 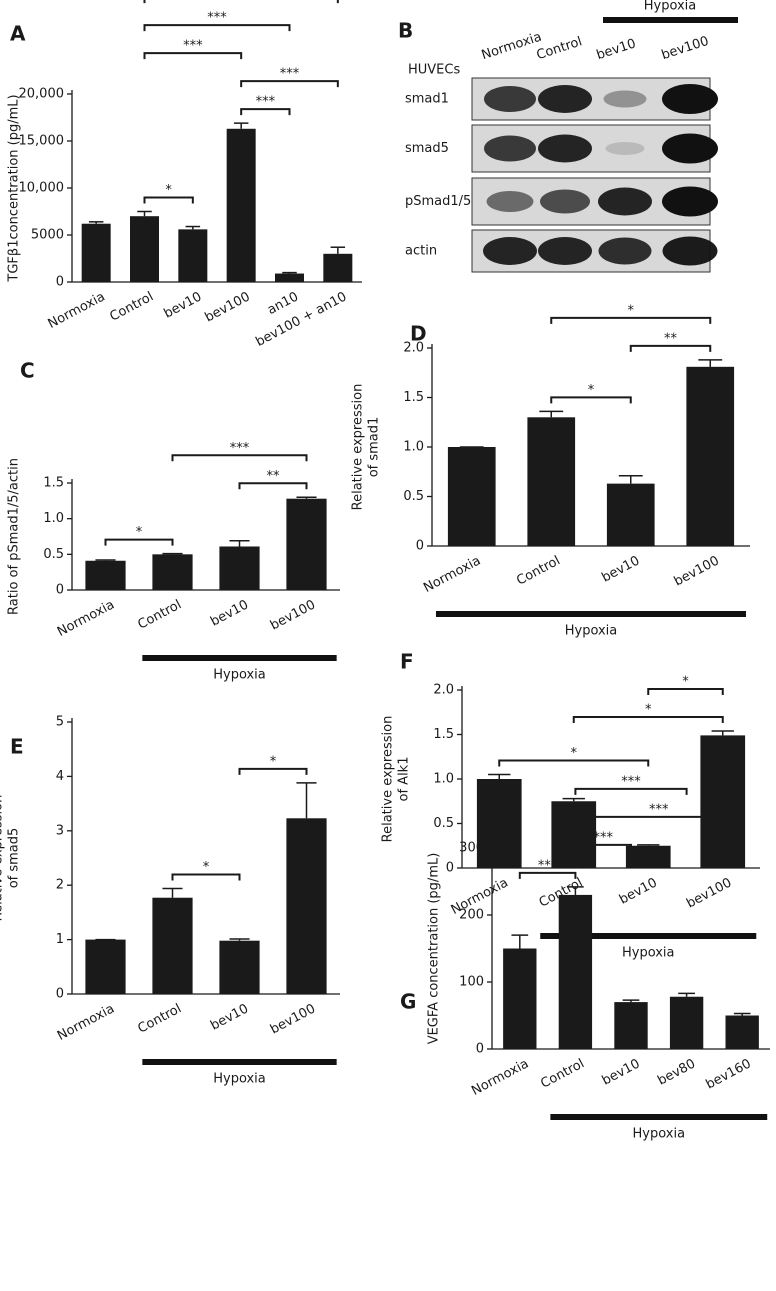 What do you see at coordinates (512, 47) in the screenshot?
I see `lane-label: Normoxia` at bounding box center [512, 47].